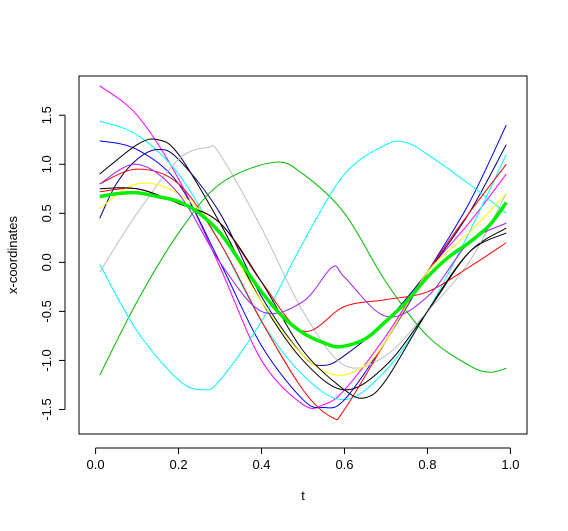  I want to click on x-tick-label: 0.2, so click(179, 464).